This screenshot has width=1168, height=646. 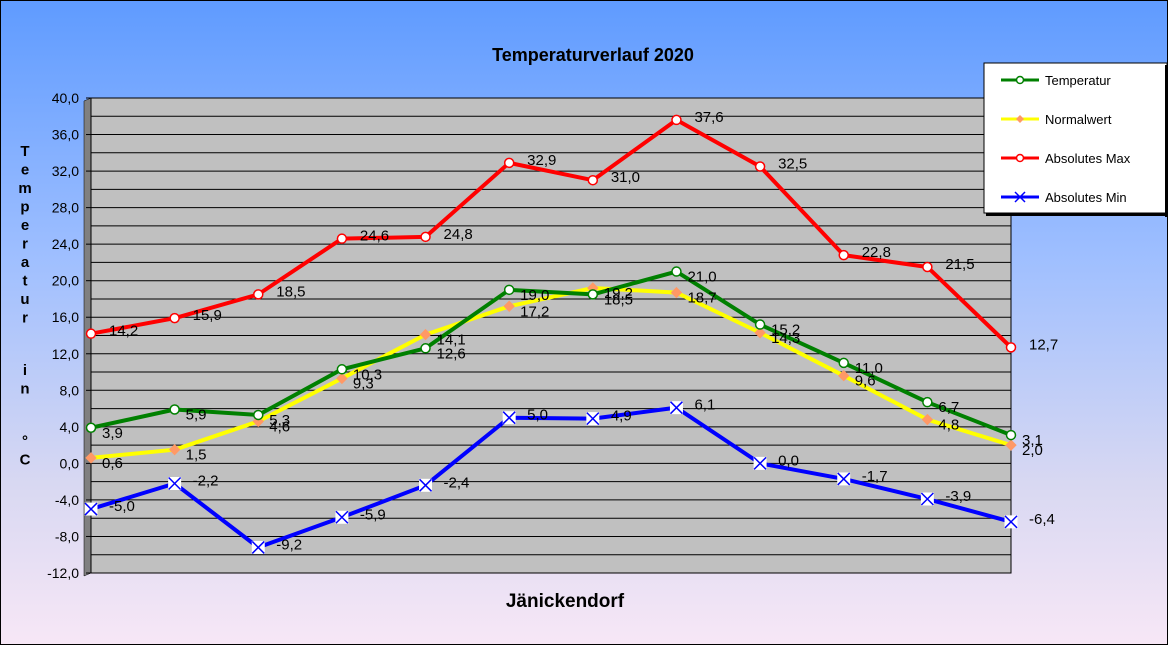 I want to click on data-label: 15,2, so click(x=785, y=330).